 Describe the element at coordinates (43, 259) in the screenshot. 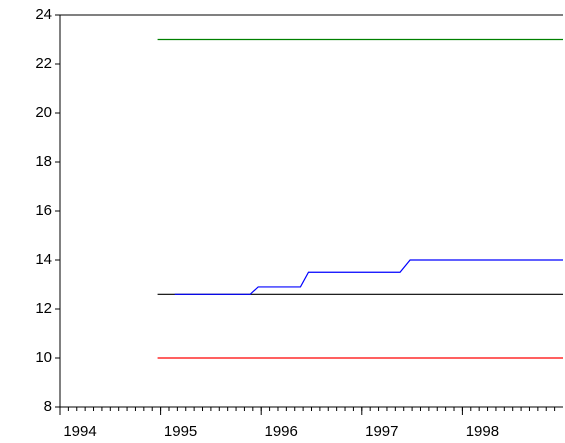

I see `y-tick-label: 14` at that location.